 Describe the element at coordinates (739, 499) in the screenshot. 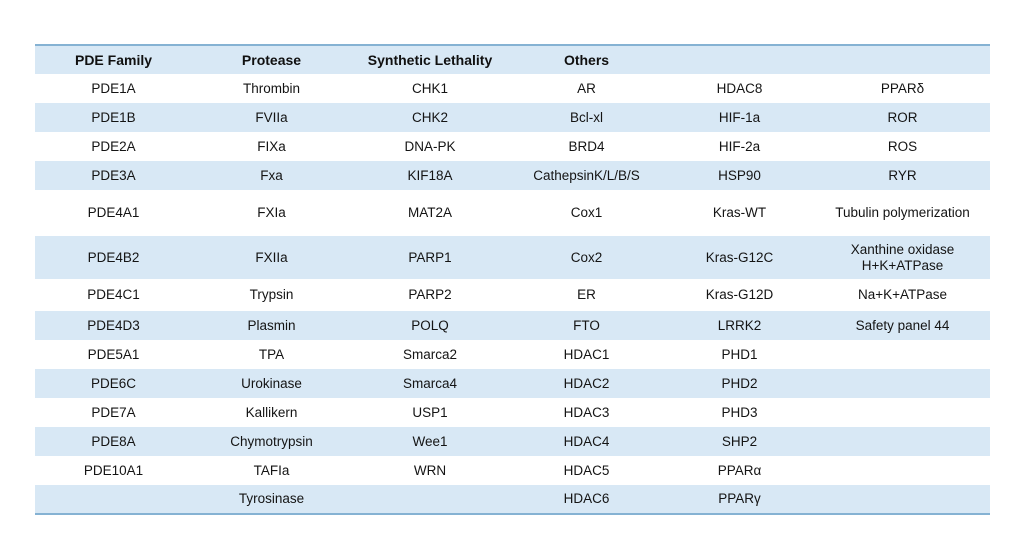

I see `table-cell: PPARγ` at that location.